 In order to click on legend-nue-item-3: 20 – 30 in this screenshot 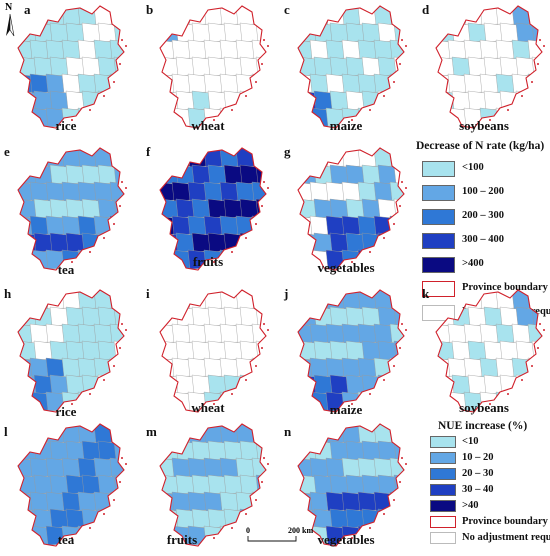, I will do `click(483, 474)`.